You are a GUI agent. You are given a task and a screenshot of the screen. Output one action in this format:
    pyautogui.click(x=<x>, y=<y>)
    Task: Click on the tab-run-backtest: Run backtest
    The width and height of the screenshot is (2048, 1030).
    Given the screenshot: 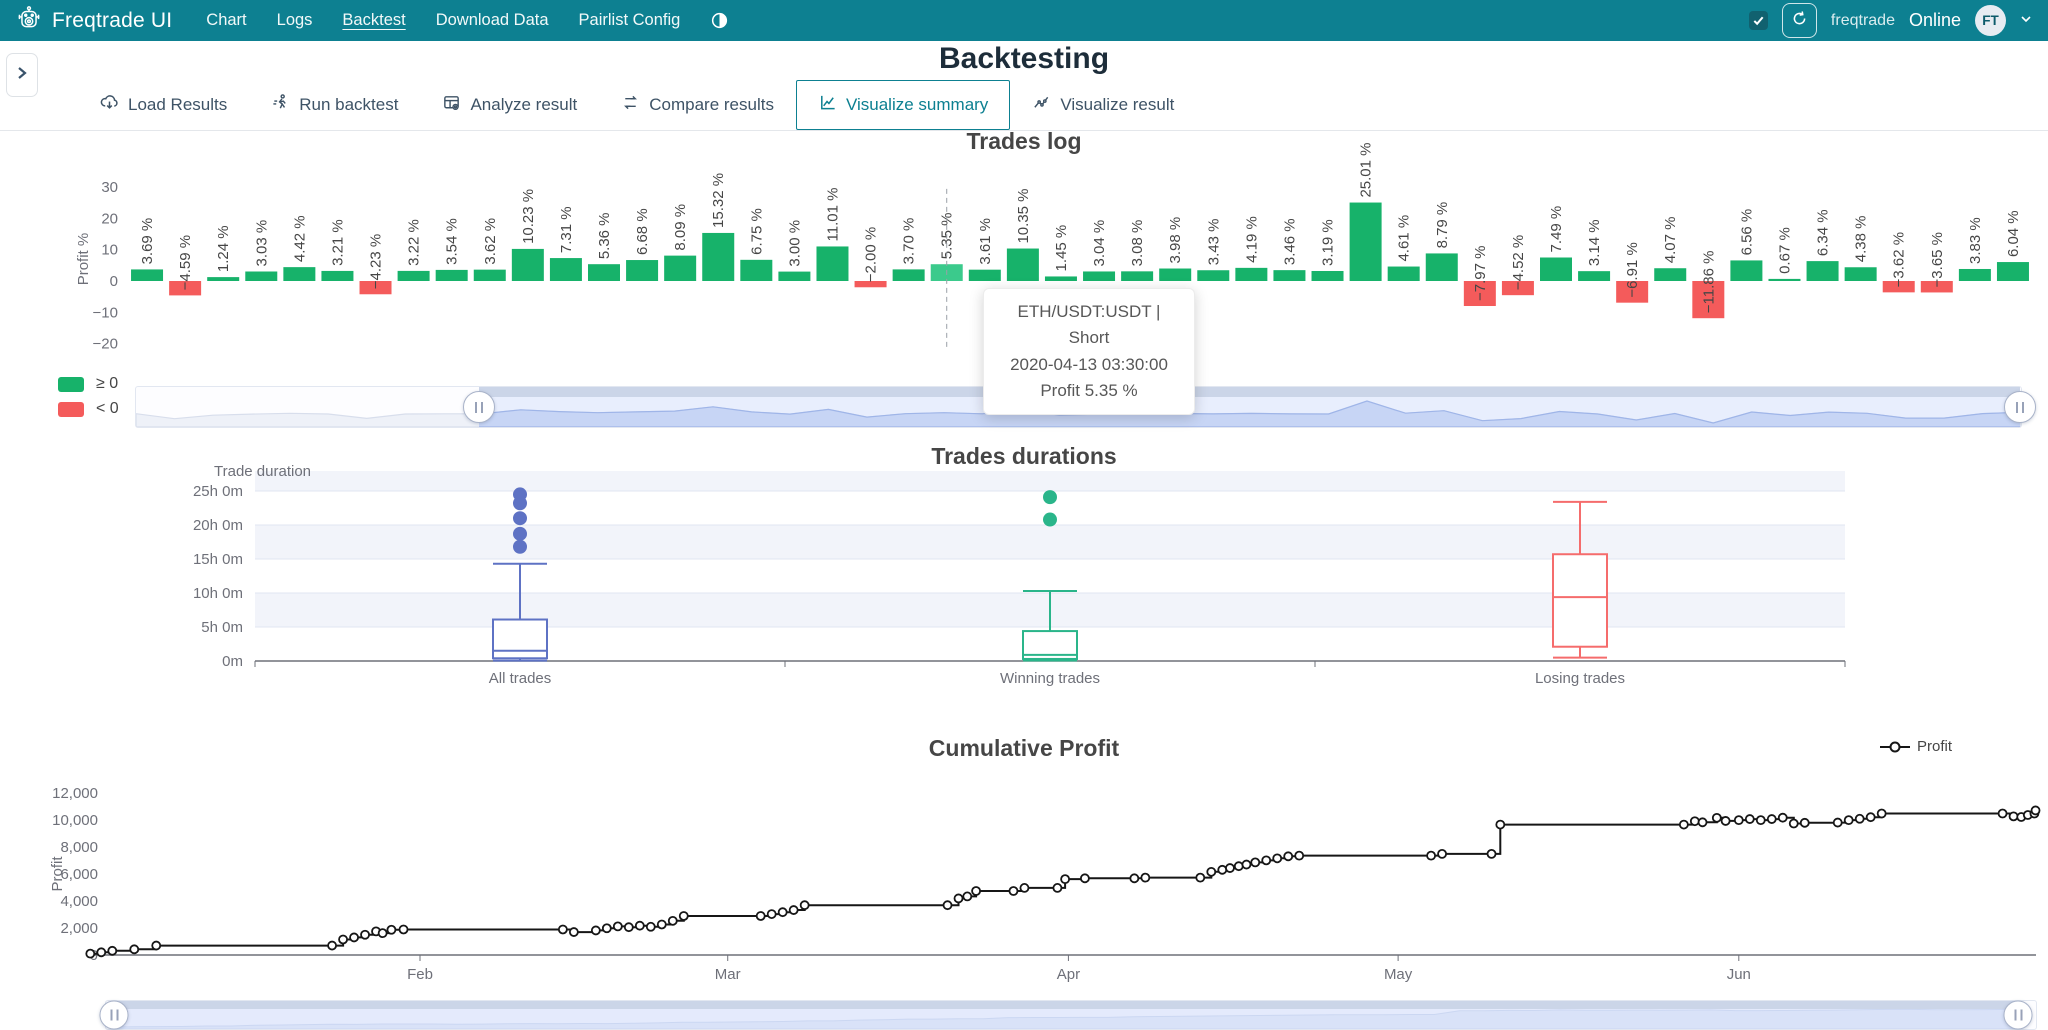 What is the action you would take?
    pyautogui.click(x=334, y=105)
    